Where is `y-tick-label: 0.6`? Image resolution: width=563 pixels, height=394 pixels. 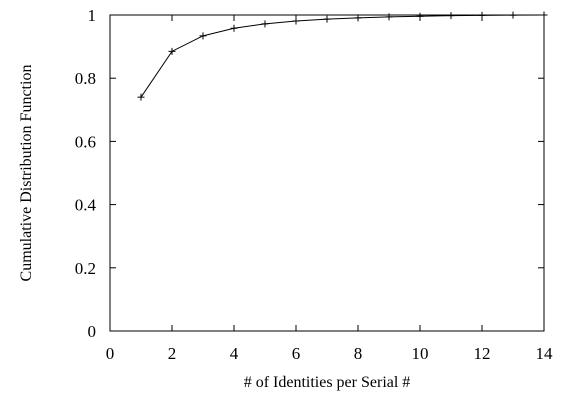
y-tick-label: 0.6 is located at coordinates (85, 141).